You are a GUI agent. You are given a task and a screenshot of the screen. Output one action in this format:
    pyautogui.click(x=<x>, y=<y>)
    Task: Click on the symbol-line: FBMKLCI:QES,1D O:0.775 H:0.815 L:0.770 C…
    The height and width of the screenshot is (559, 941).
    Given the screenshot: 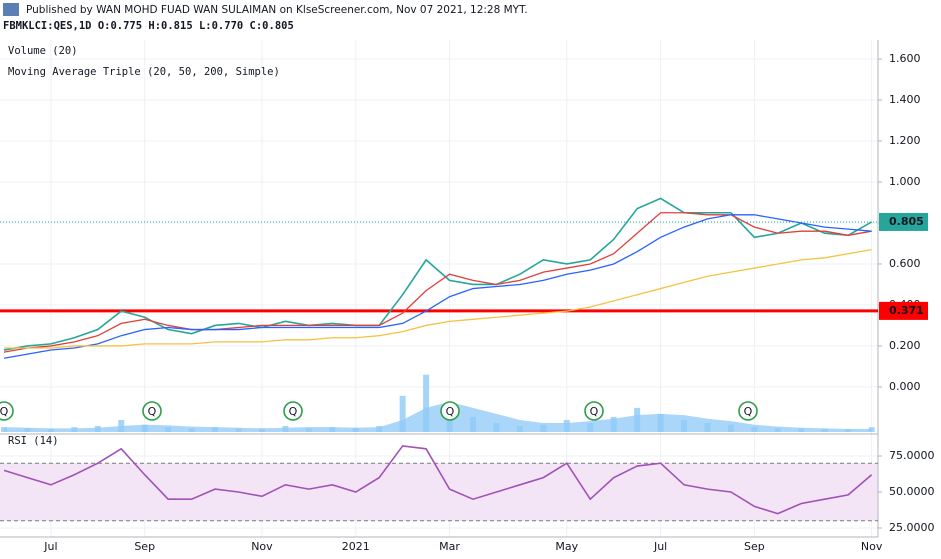 What is the action you would take?
    pyautogui.click(x=148, y=26)
    